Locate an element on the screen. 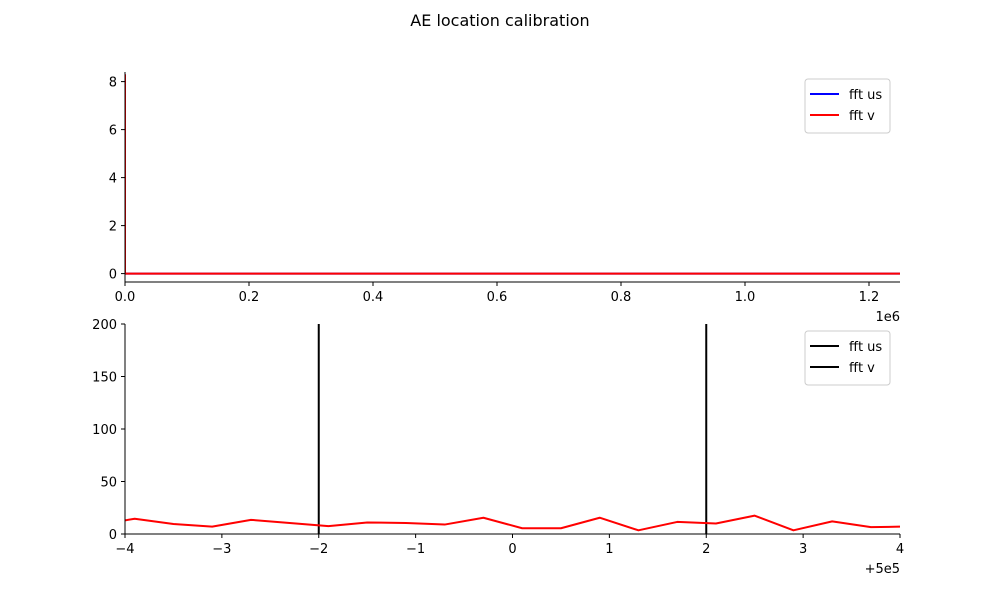  x-tick-label: 0.8 is located at coordinates (621, 297).